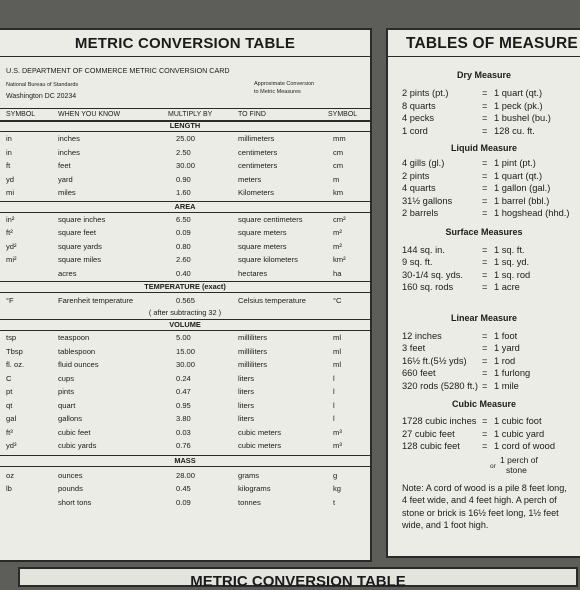  What do you see at coordinates (14, 351) in the screenshot?
I see `row-symbol: Tbsp` at bounding box center [14, 351].